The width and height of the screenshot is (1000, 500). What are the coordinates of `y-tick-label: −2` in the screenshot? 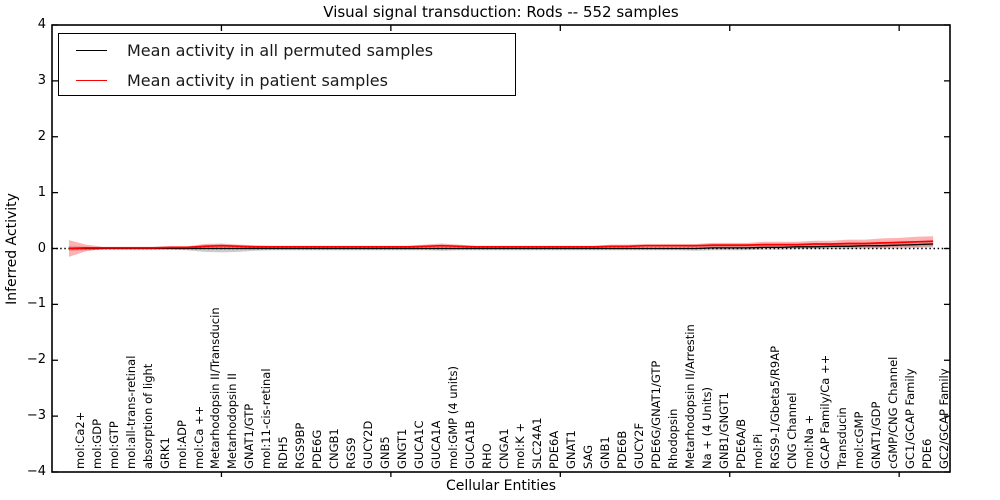 It's located at (36, 360).